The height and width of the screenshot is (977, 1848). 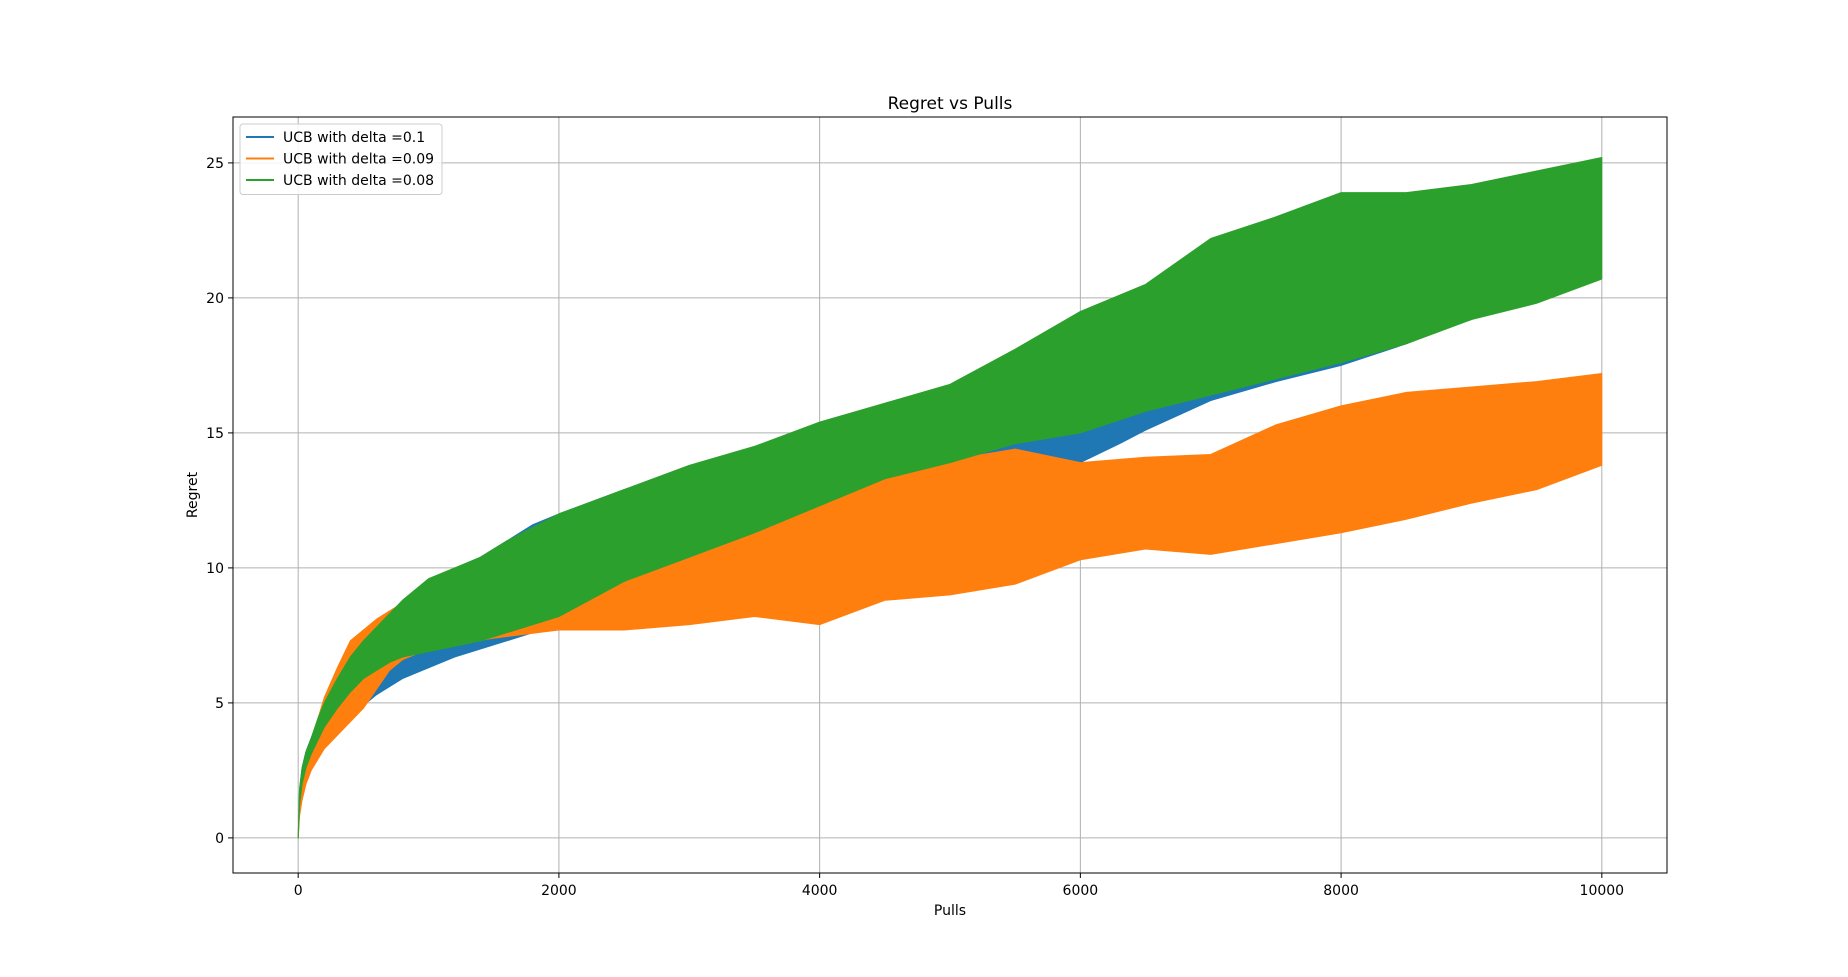 What do you see at coordinates (215, 434) in the screenshot?
I see `y-tick-label: 15` at bounding box center [215, 434].